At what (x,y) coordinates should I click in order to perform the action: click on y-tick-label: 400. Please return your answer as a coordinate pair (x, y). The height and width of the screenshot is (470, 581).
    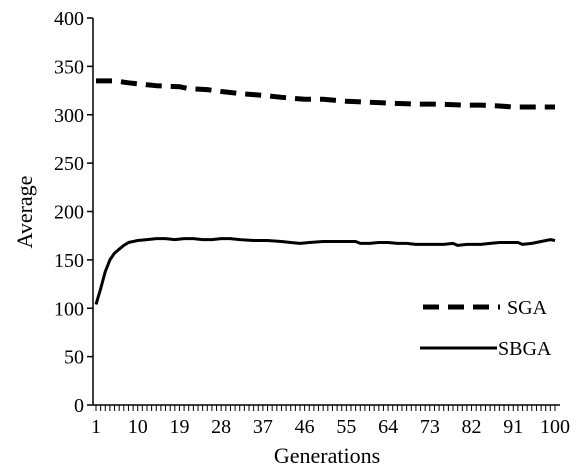
    Looking at the image, I should click on (69, 19).